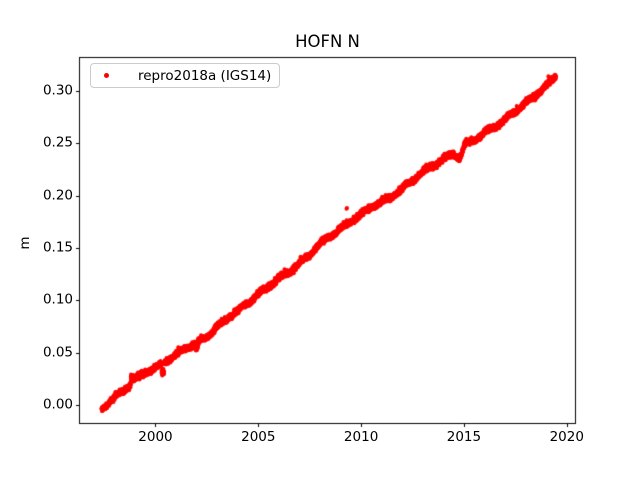 Image resolution: width=640 pixels, height=480 pixels. Describe the element at coordinates (566, 437) in the screenshot. I see `x-tick-label: 2020` at that location.